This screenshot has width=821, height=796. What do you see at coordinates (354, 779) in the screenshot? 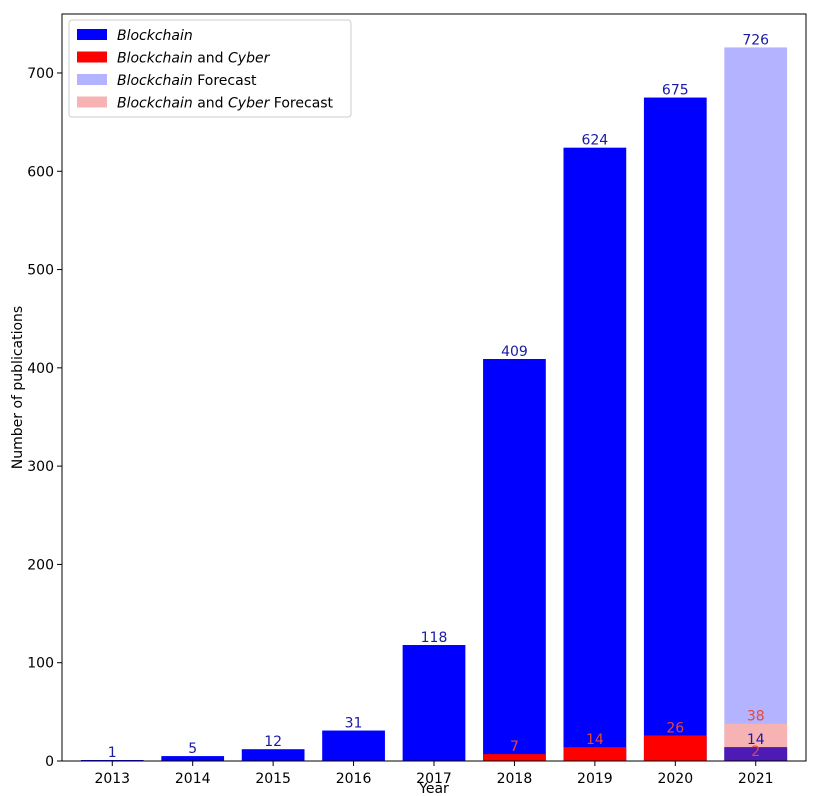
I see `x-tick-label: 2016` at bounding box center [354, 779].